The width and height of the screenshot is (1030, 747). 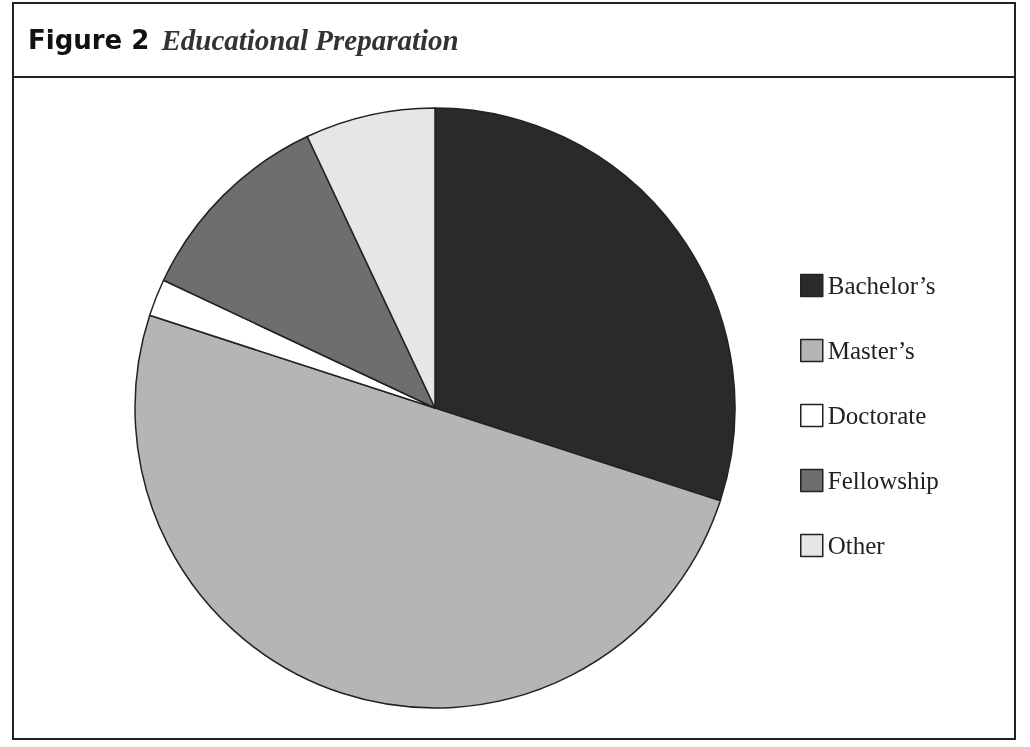 I want to click on legend-label: Bachelor’s, so click(x=881, y=285).